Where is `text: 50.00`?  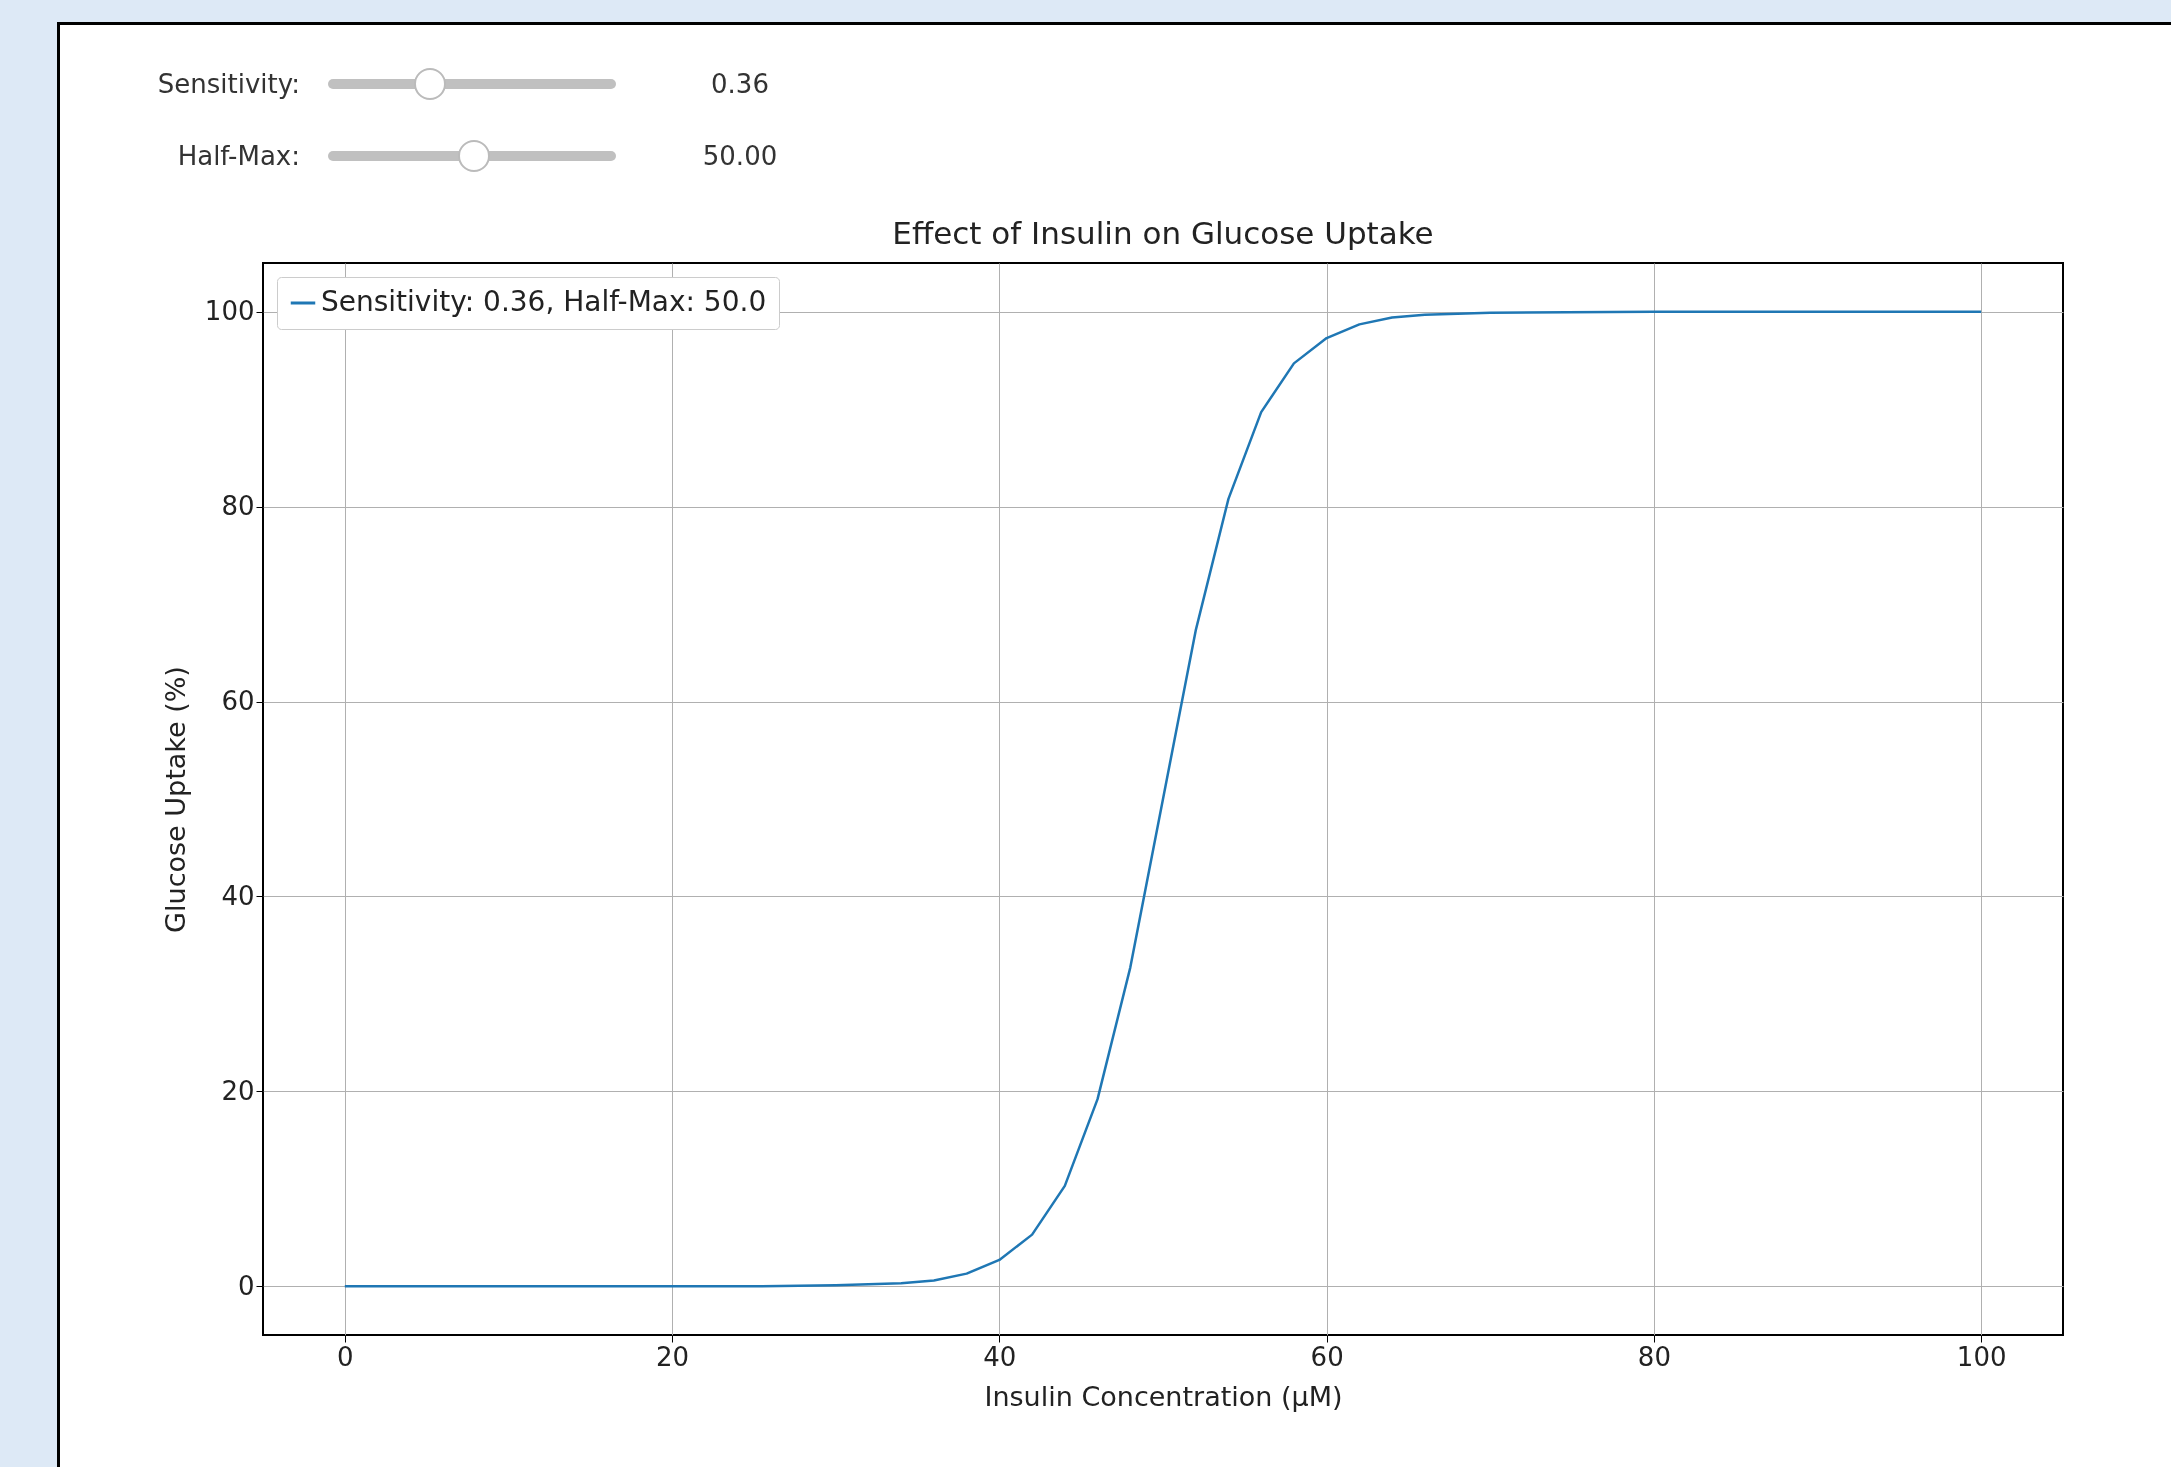 text: 50.00 is located at coordinates (740, 156).